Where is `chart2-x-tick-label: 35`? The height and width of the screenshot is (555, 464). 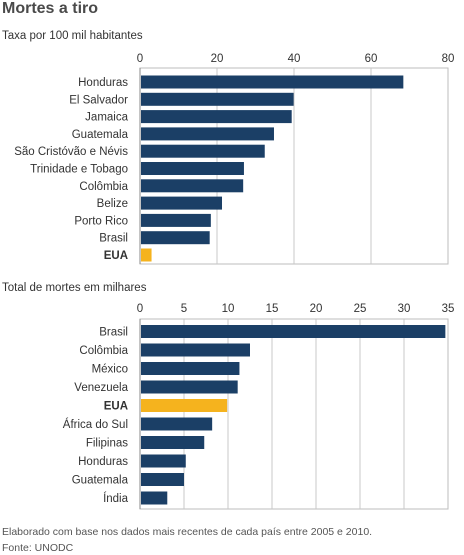 chart2-x-tick-label: 35 is located at coordinates (448, 309).